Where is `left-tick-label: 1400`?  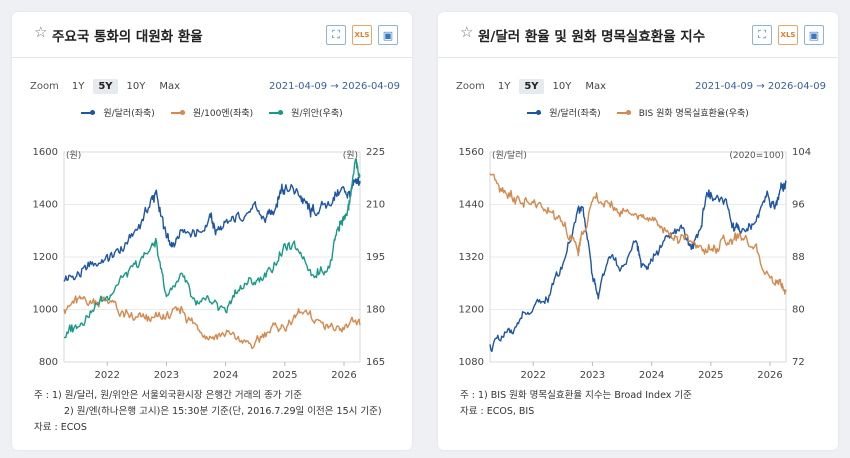 left-tick-label: 1400 is located at coordinates (45, 205).